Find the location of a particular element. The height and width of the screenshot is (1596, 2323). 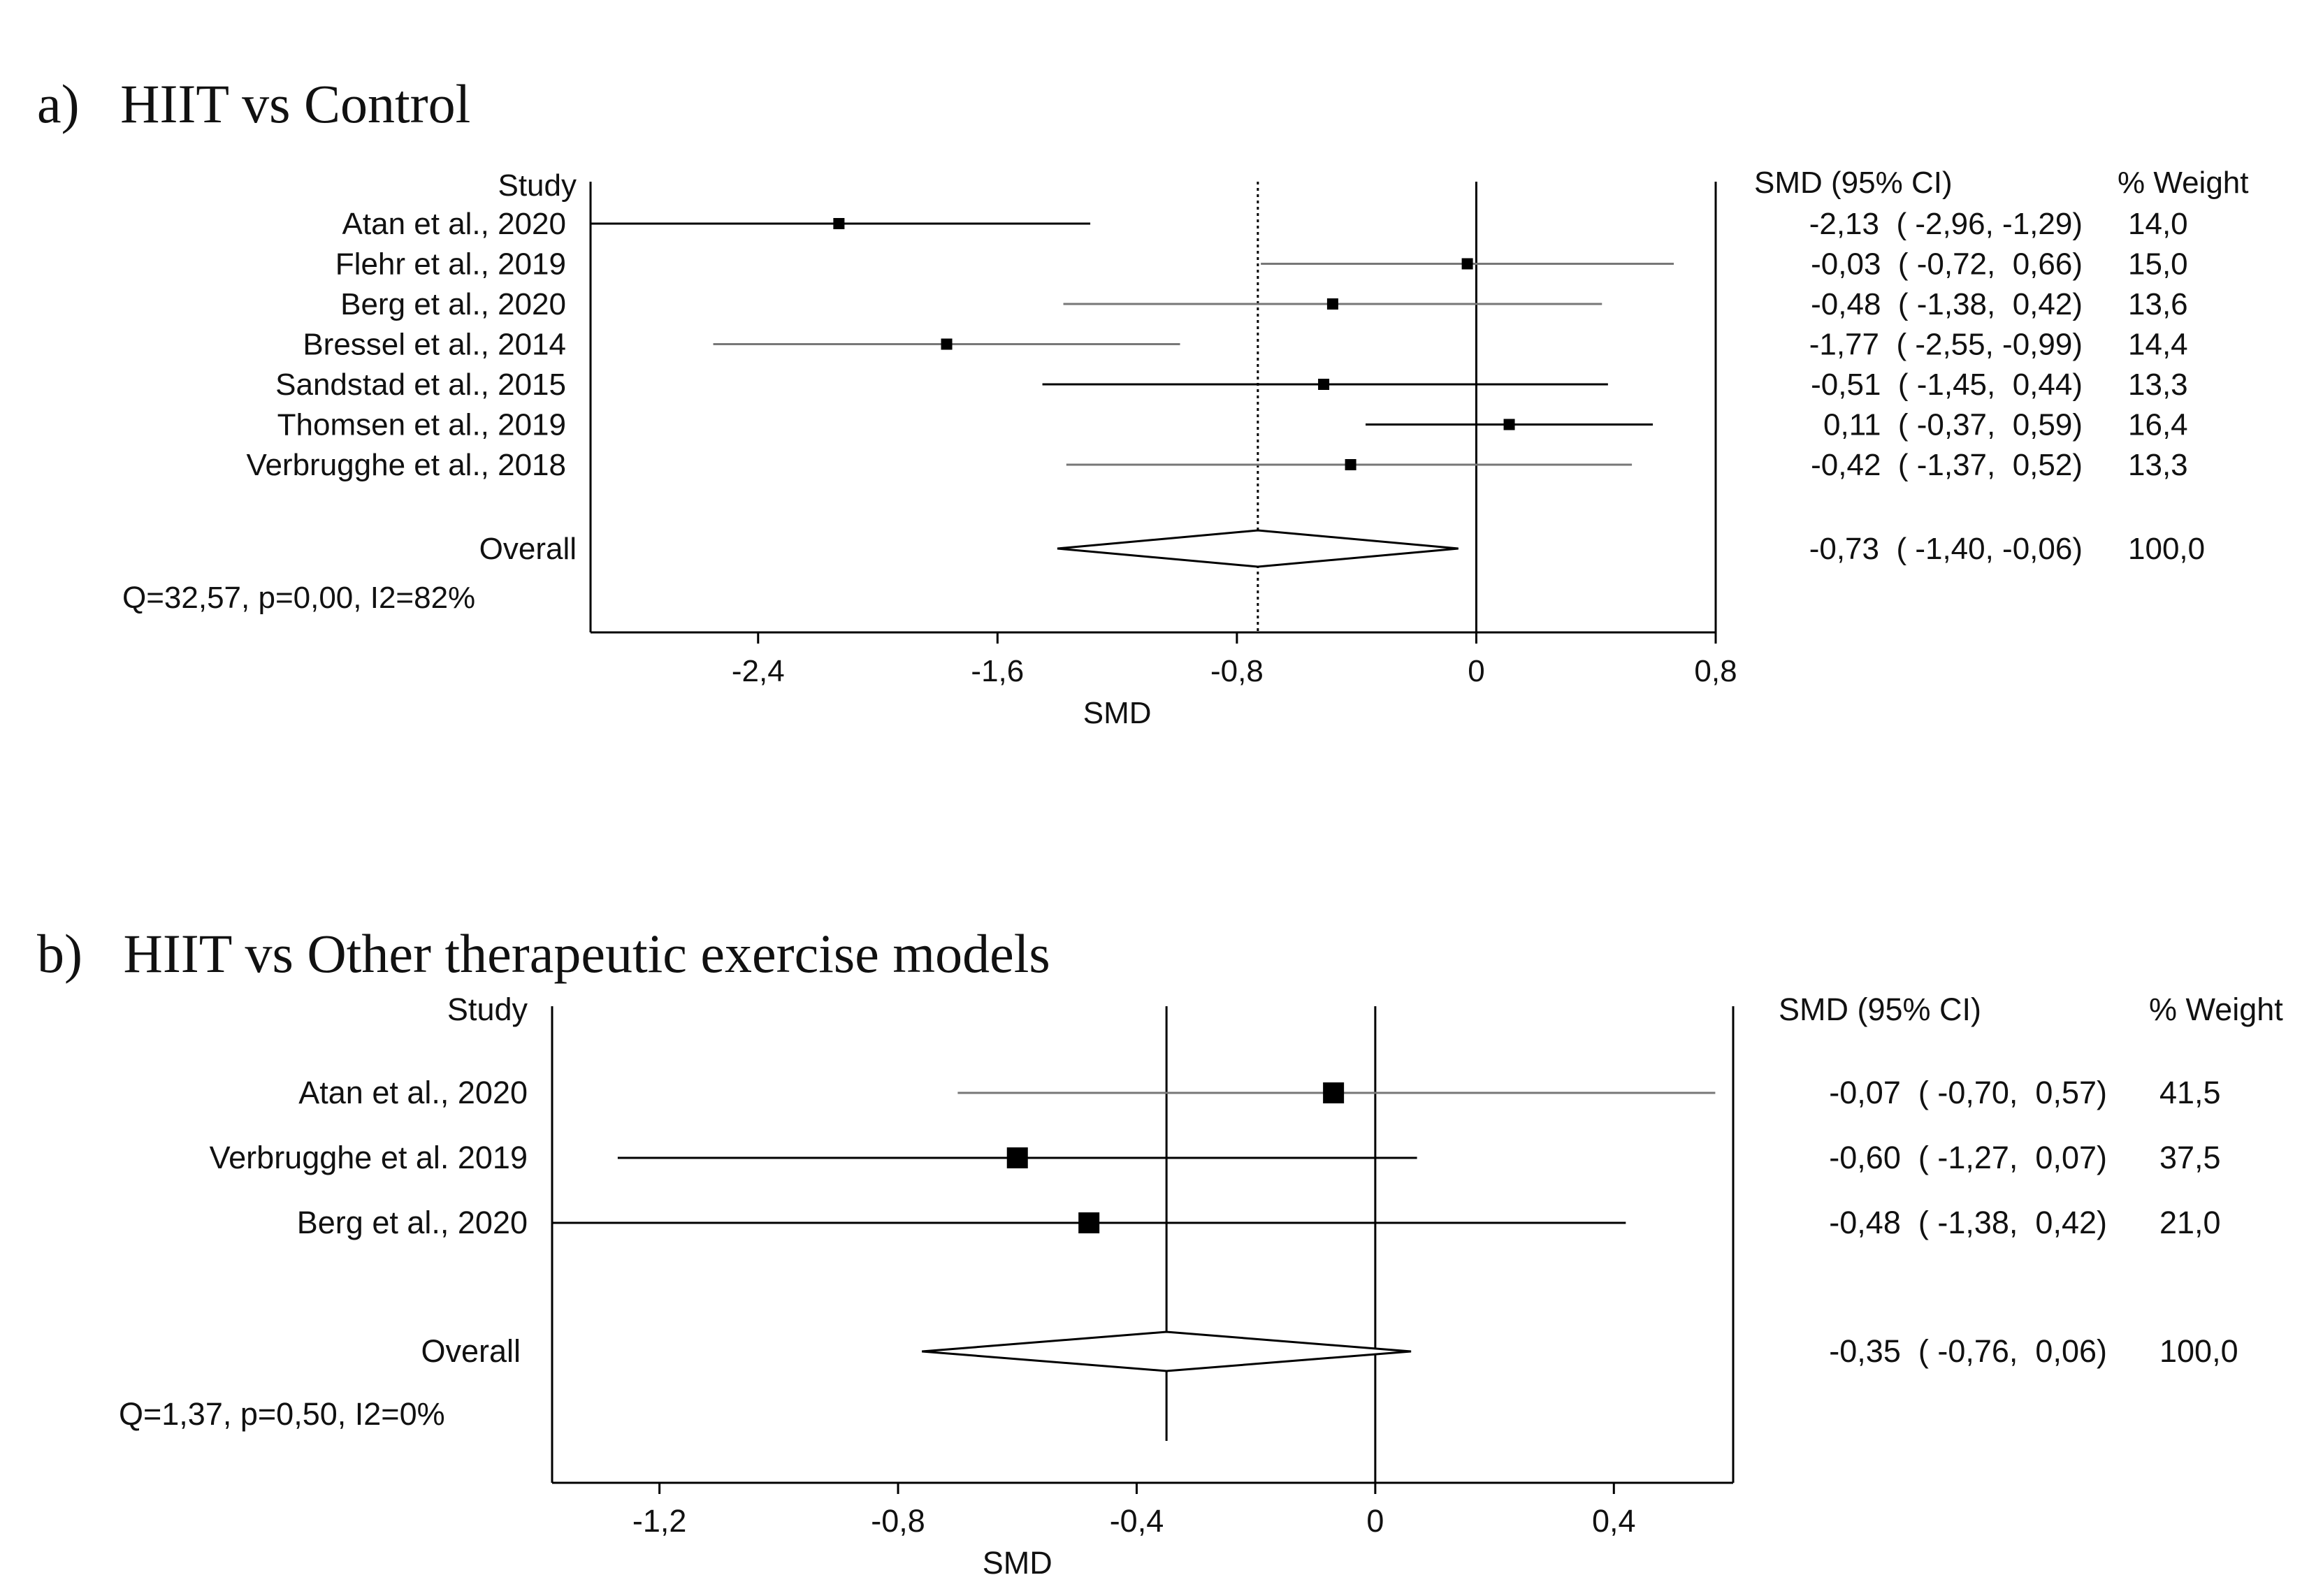

panel-b-label: b) is located at coordinates (59, 953).